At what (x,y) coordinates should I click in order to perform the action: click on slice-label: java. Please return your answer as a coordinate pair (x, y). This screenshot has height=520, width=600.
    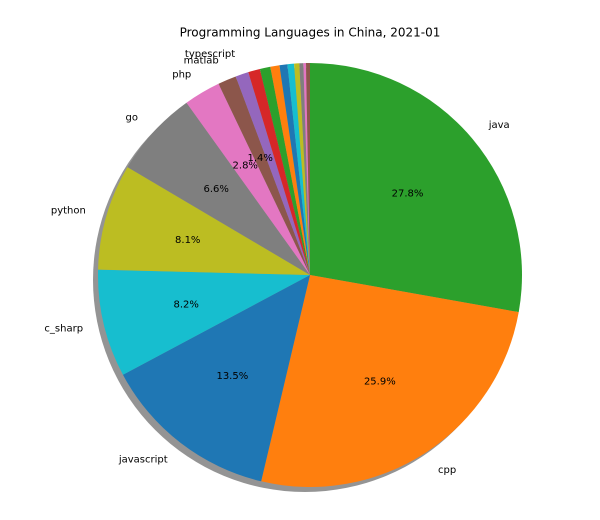
    Looking at the image, I should click on (499, 125).